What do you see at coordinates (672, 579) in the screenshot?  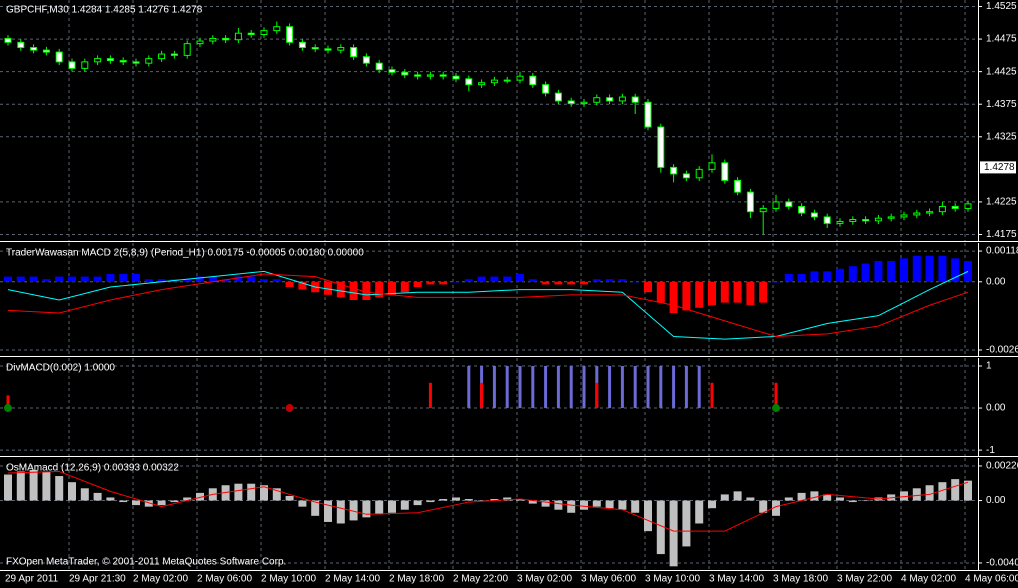 I see `time-label: 3 May 10:00` at bounding box center [672, 579].